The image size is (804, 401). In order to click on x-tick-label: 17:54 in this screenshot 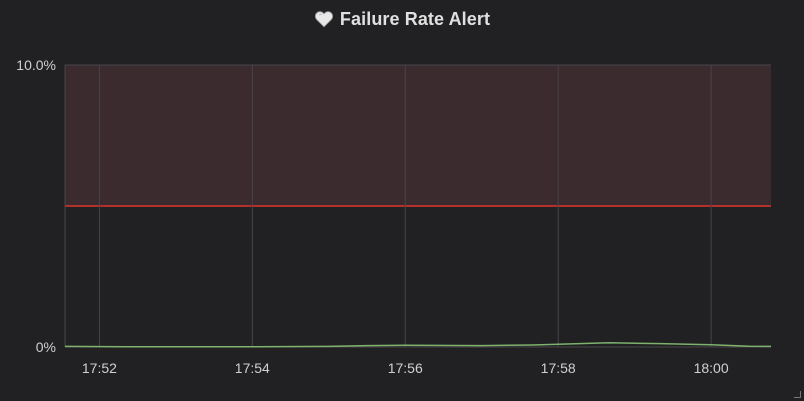, I will do `click(252, 368)`.